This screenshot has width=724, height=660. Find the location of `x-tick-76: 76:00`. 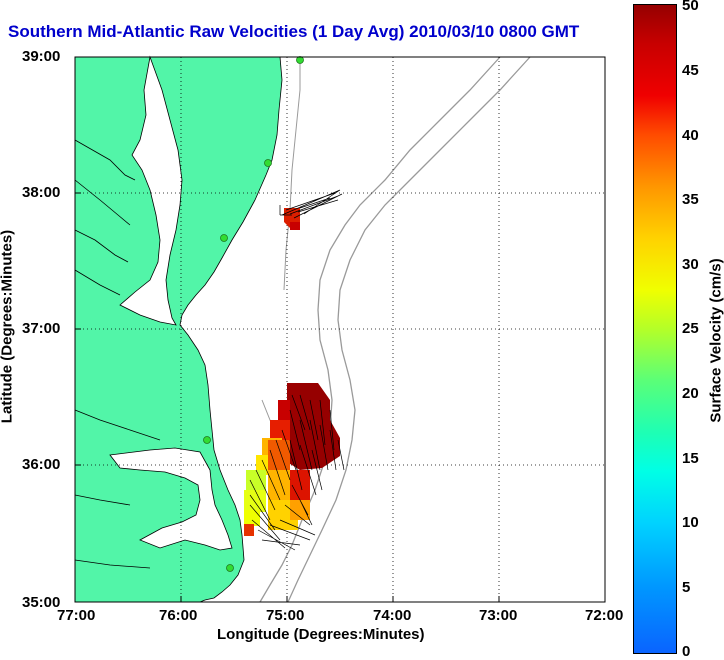

x-tick-76: 76:00 is located at coordinates (178, 615).